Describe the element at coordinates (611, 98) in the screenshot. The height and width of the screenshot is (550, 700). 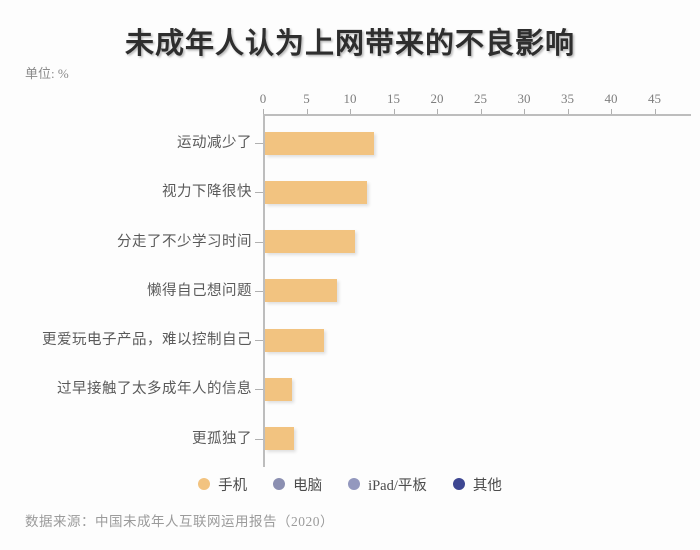
I see `x-tick-label: 40` at that location.